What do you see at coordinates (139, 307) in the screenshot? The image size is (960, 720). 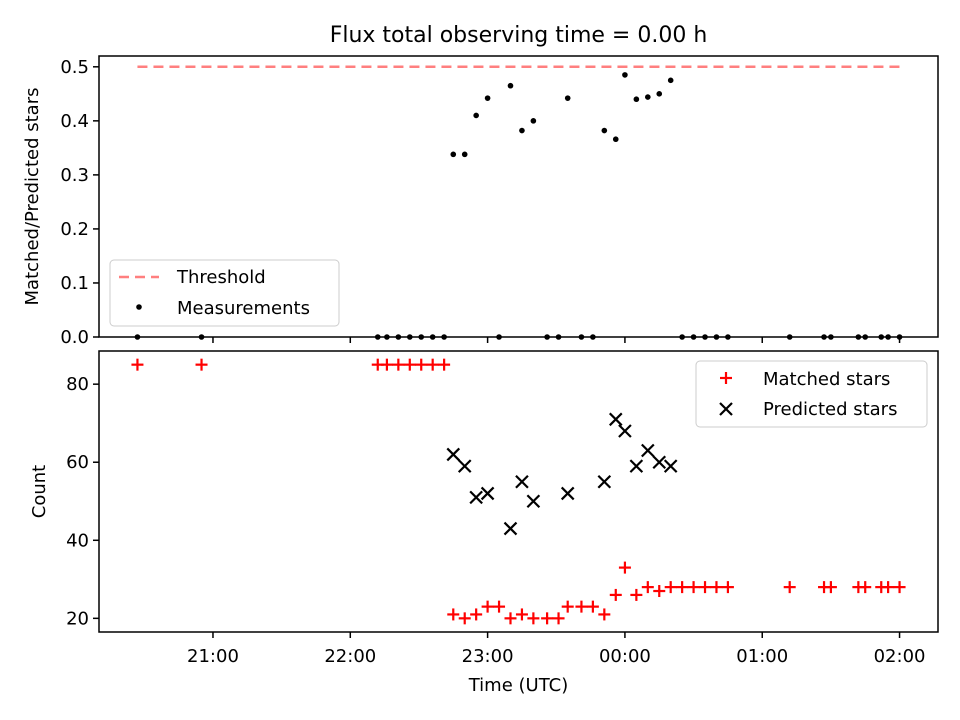 I see `measurements-legend-marker` at bounding box center [139, 307].